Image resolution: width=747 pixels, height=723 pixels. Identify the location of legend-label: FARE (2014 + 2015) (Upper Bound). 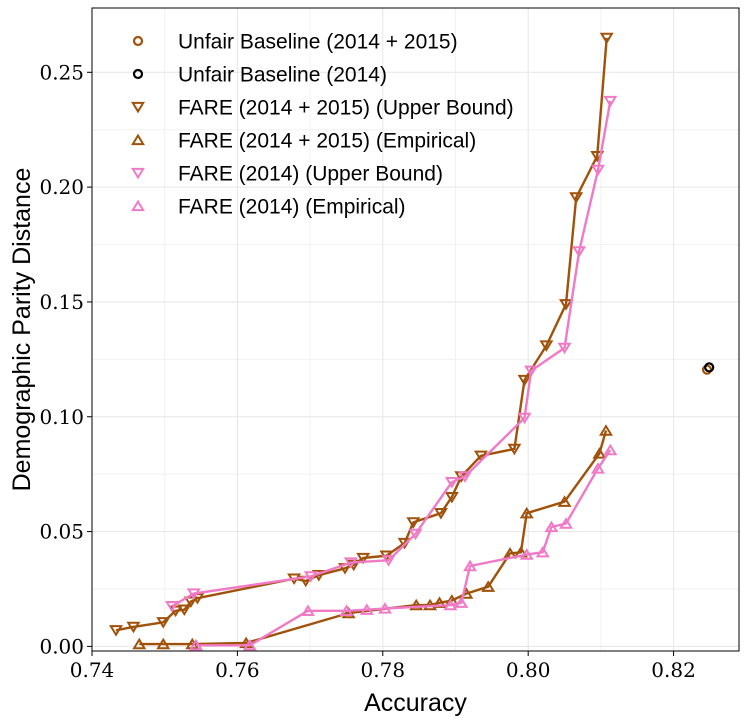
(346, 108).